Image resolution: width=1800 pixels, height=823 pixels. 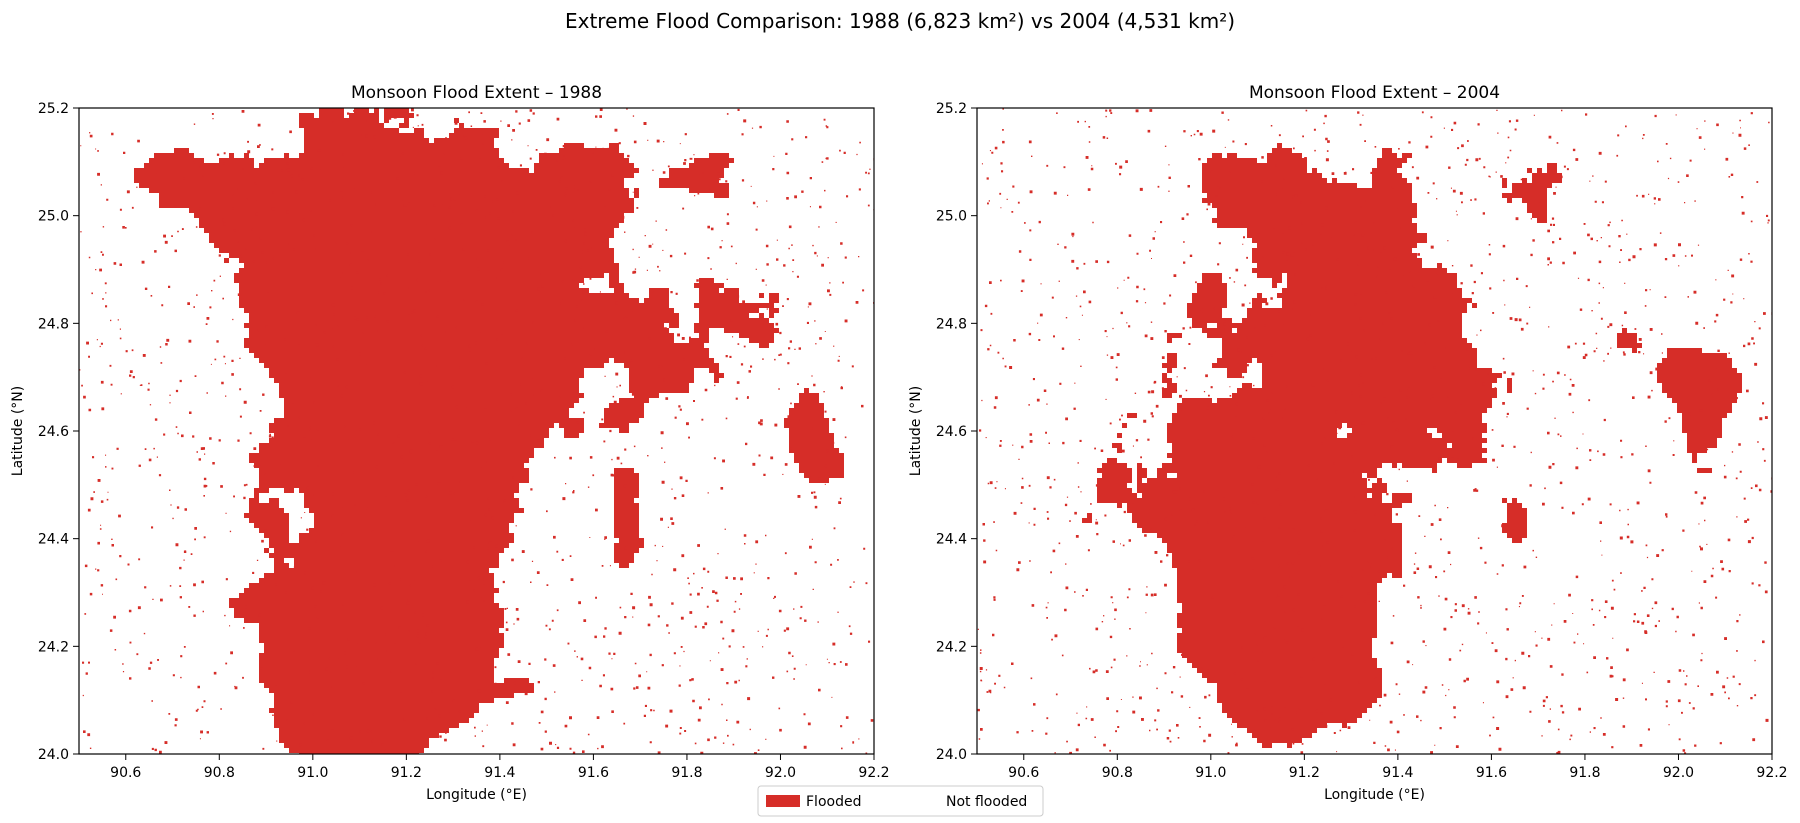 I want to click on legend: Flooded Not flooded, so click(x=900, y=801).